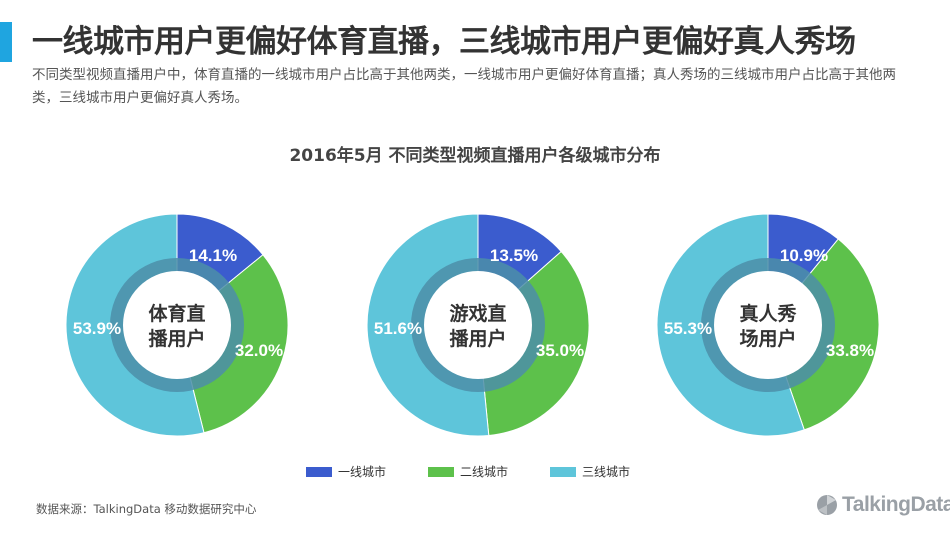  I want to click on title-accent-bar, so click(6, 42).